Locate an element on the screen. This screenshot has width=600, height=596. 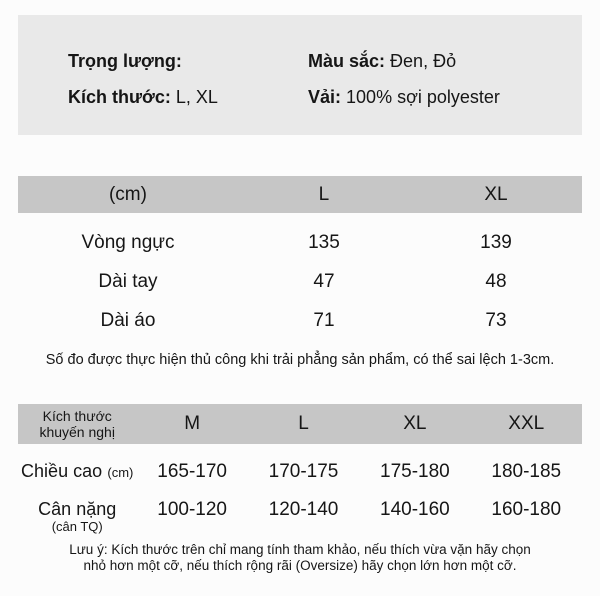
row-value-l: 170-175 is located at coordinates (303, 471).